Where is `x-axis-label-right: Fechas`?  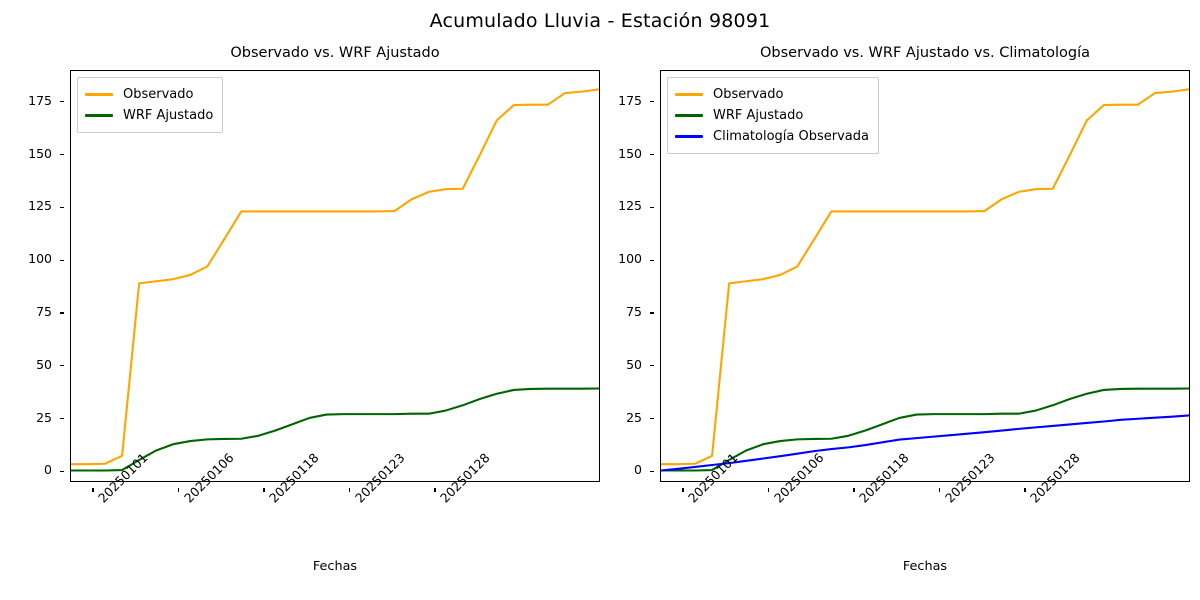 x-axis-label-right: Fechas is located at coordinates (925, 566).